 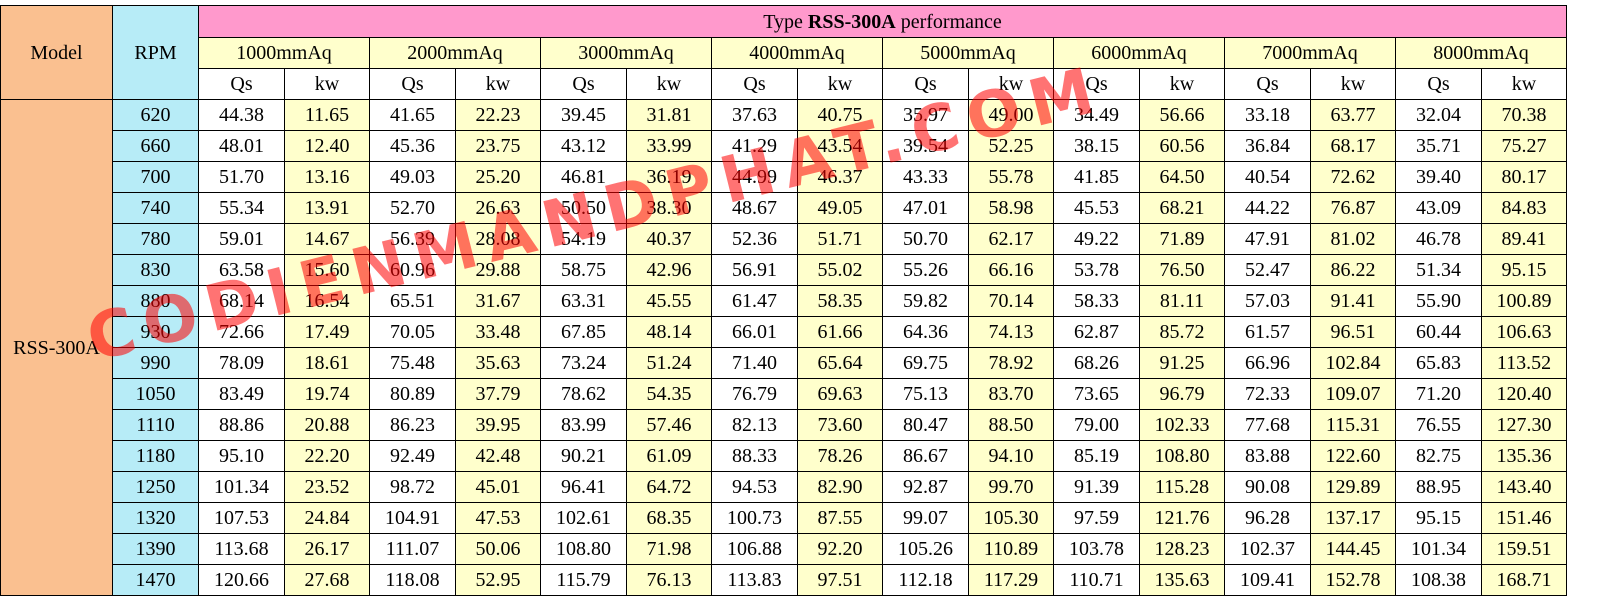 What do you see at coordinates (1438, 177) in the screenshot?
I see `qs-cell: 39.40` at bounding box center [1438, 177].